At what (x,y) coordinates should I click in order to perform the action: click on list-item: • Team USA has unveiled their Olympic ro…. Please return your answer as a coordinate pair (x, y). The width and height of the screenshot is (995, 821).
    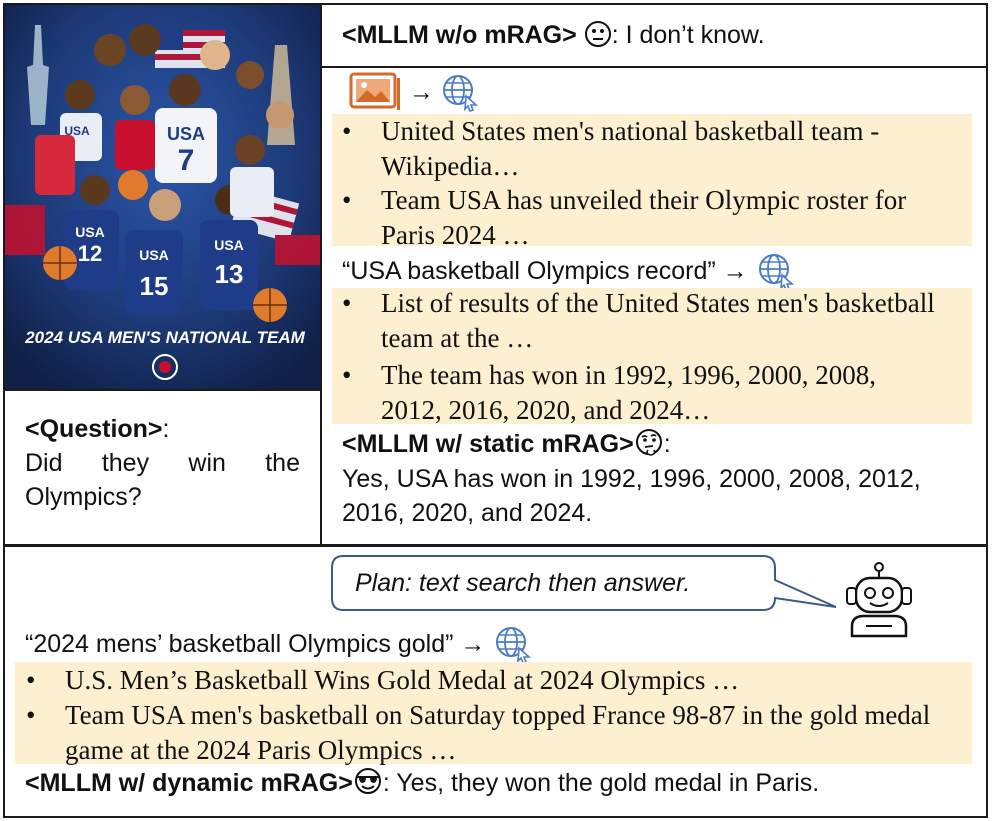
    Looking at the image, I should click on (636, 217).